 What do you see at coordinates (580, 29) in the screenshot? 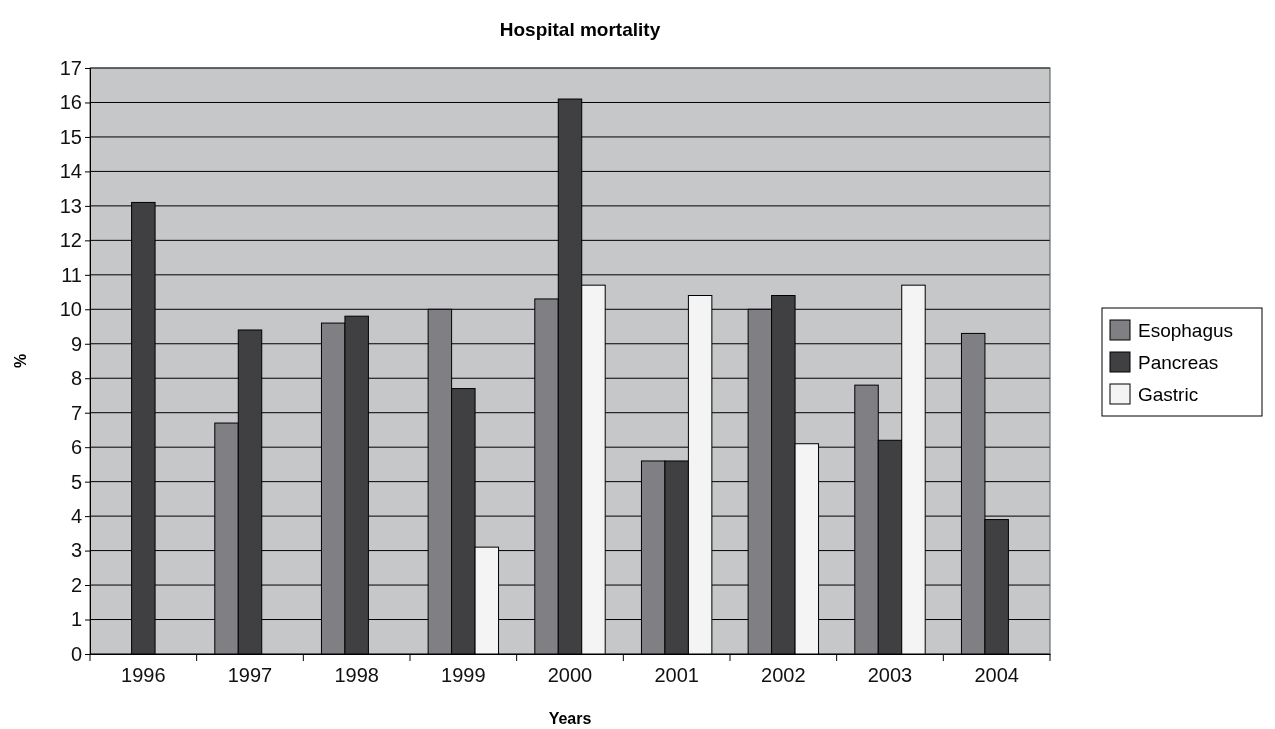
I see `chart-title: Hospital mortality` at bounding box center [580, 29].